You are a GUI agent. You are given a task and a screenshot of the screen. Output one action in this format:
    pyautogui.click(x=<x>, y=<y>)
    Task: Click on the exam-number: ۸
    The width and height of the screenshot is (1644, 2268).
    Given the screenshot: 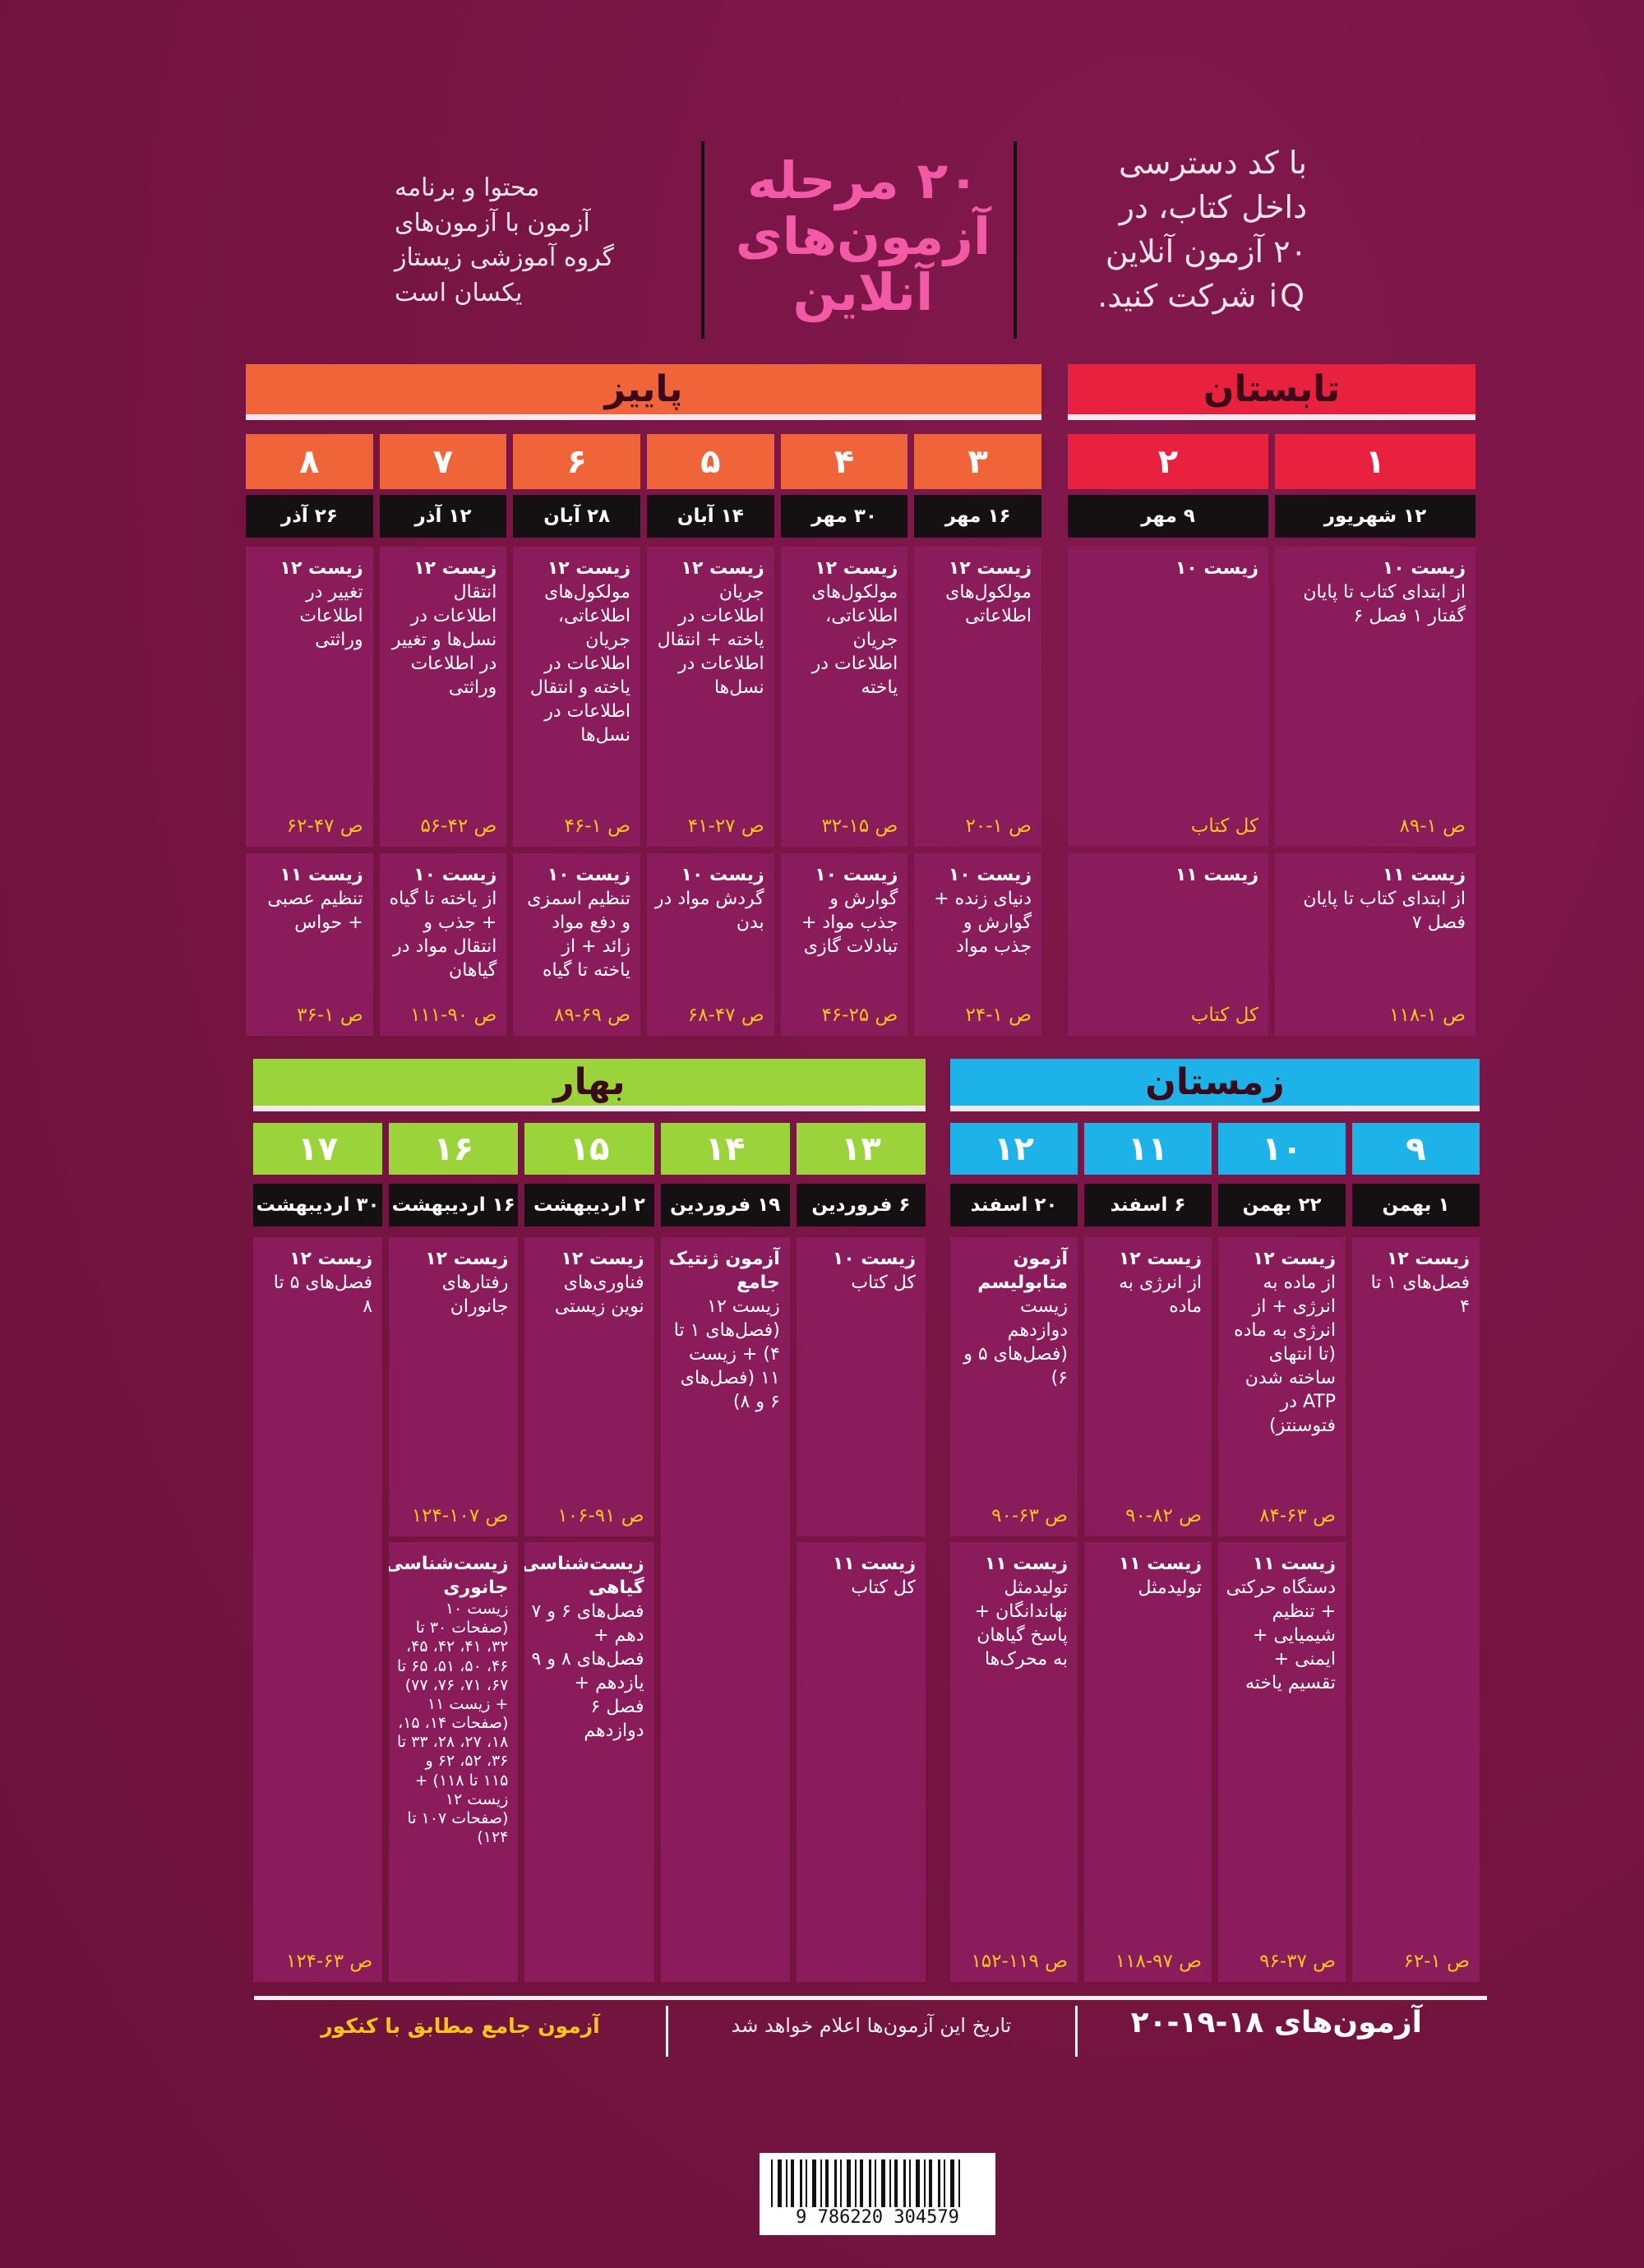 What is the action you would take?
    pyautogui.click(x=309, y=461)
    